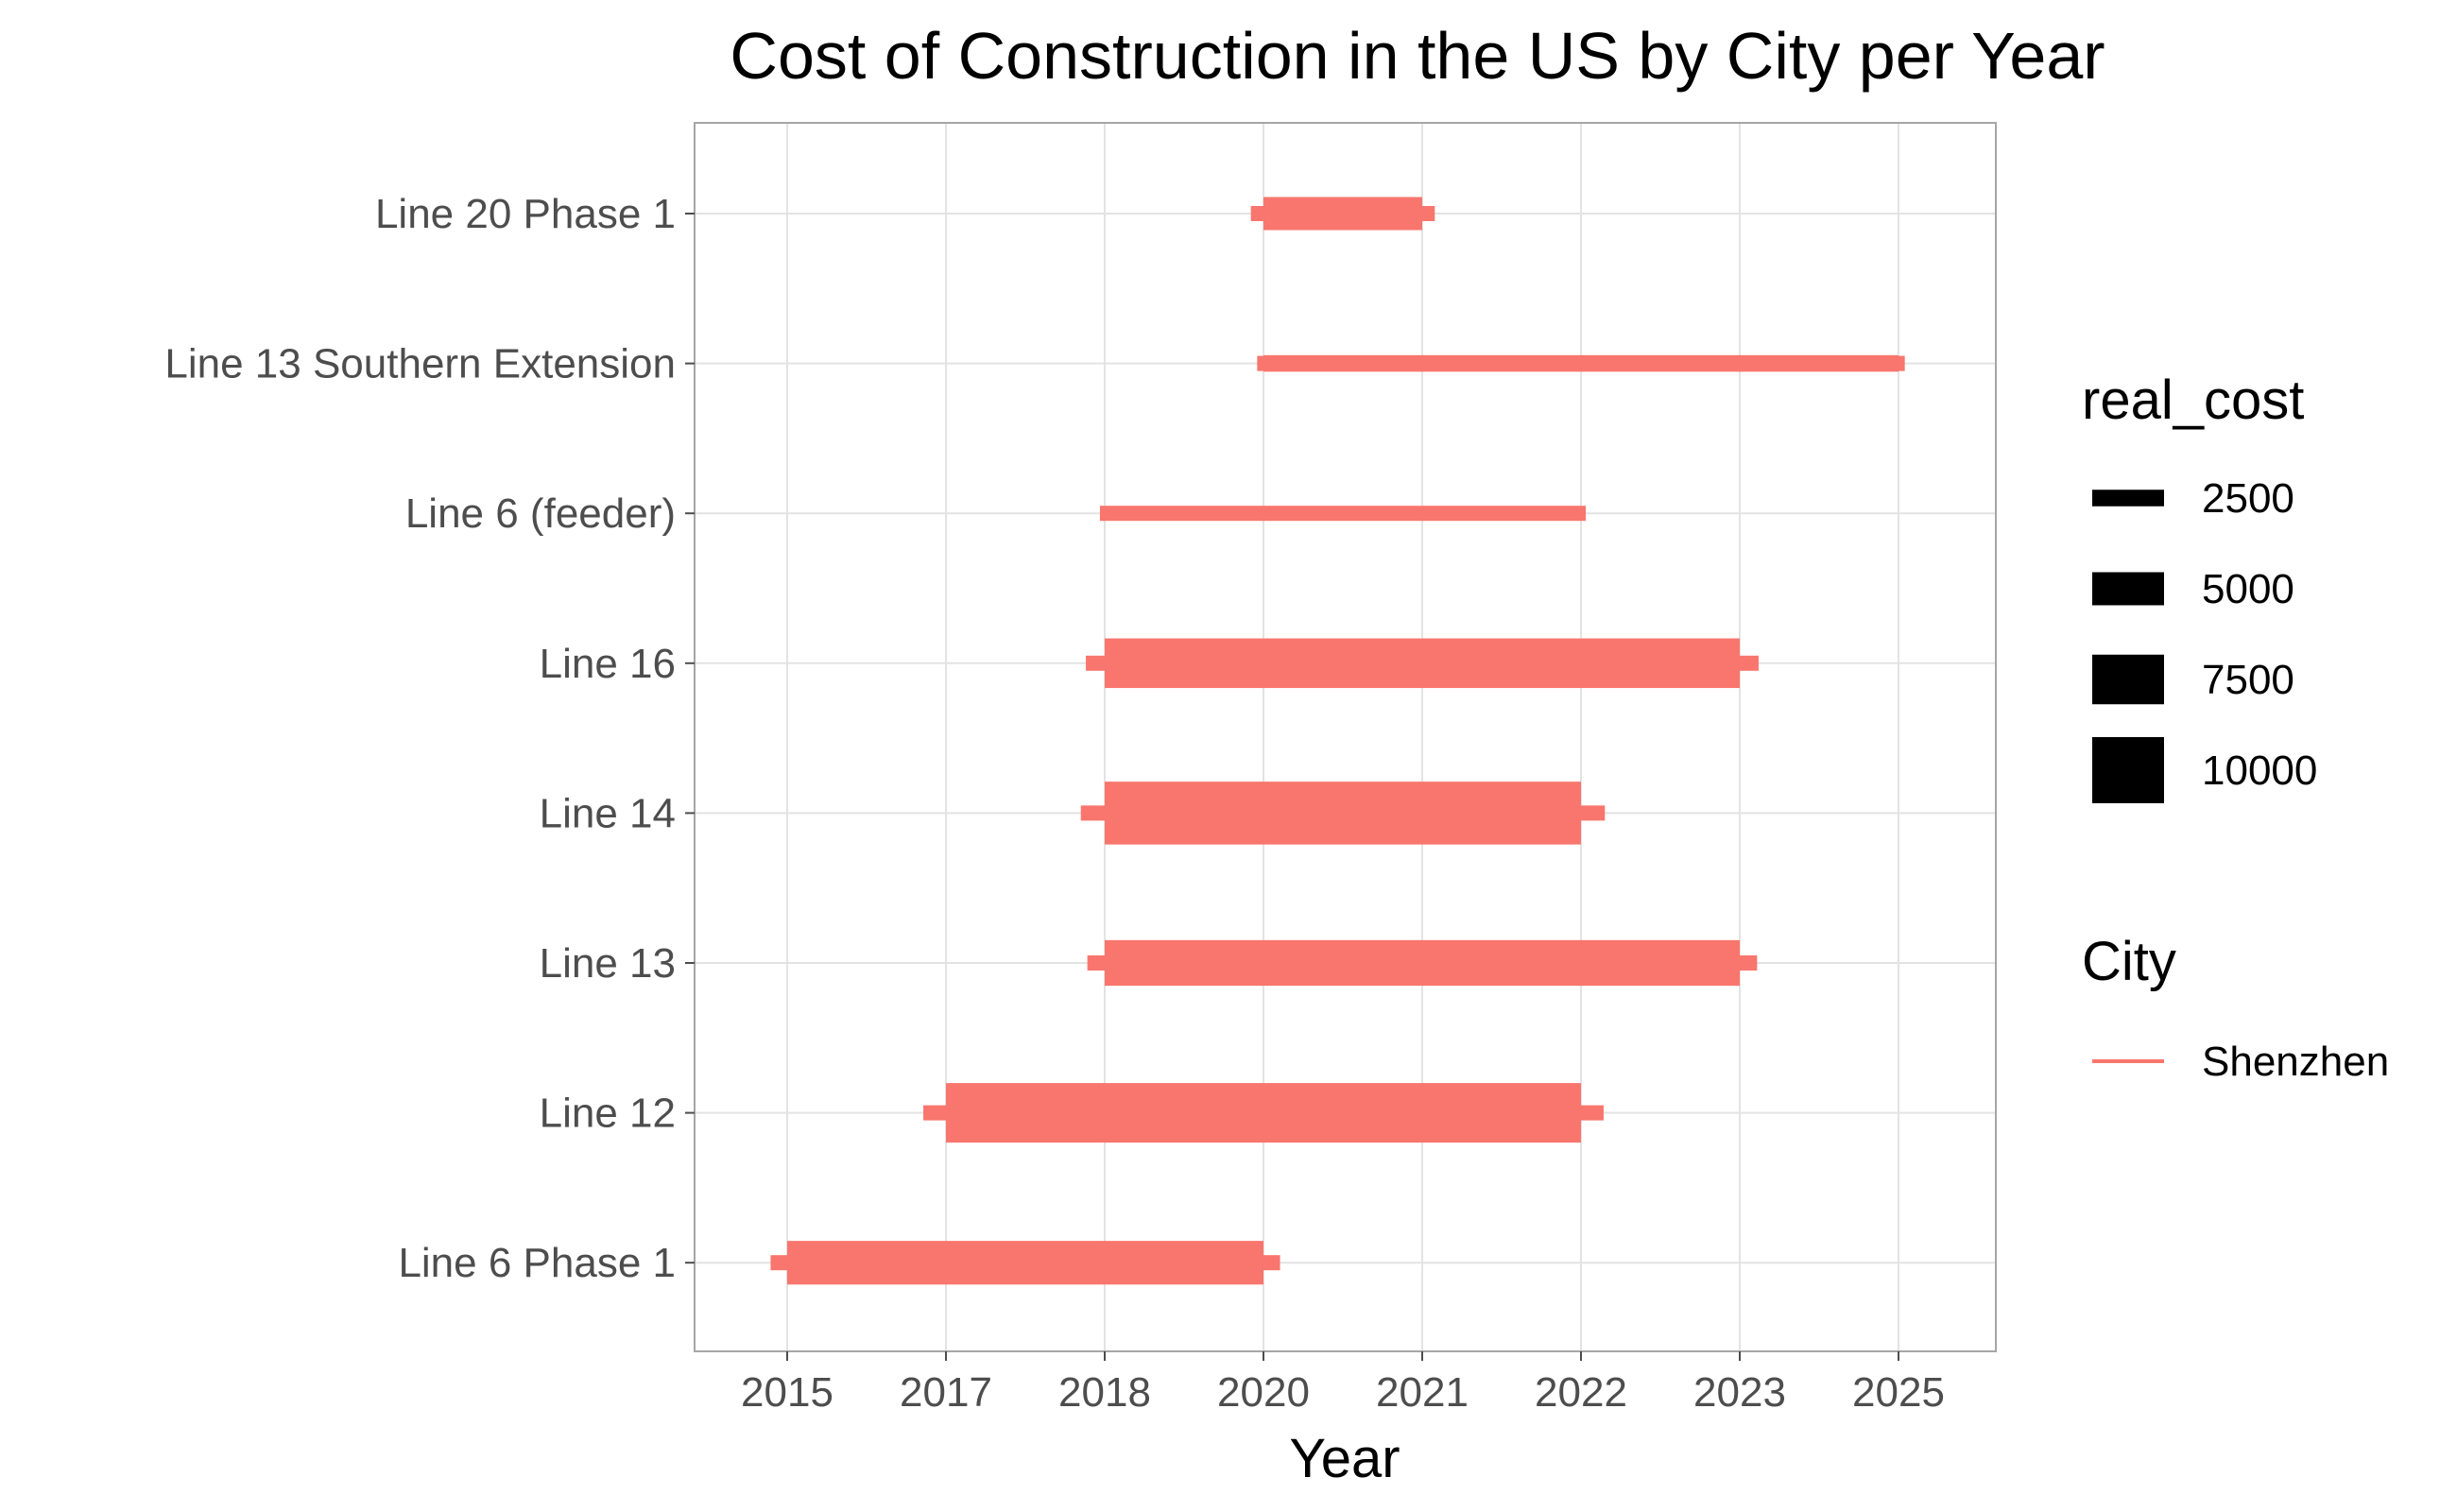 This screenshot has height=1512, width=2457. I want to click on legend-color-label: Shenzhen, so click(2295, 1062).